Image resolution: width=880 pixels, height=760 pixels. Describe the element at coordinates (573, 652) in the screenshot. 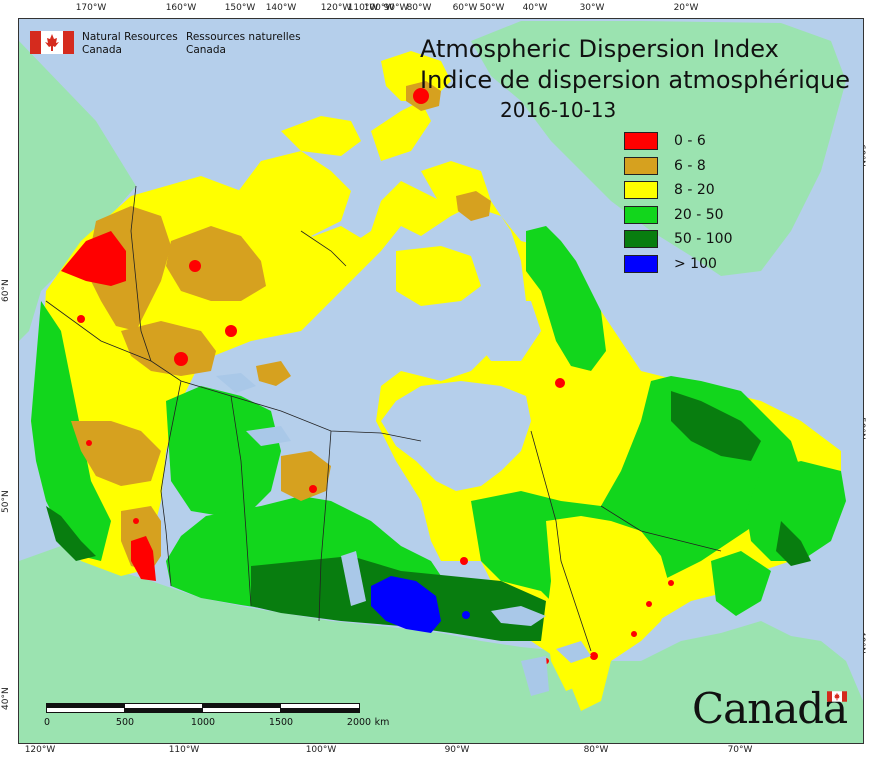

I see `lake-ontario` at that location.